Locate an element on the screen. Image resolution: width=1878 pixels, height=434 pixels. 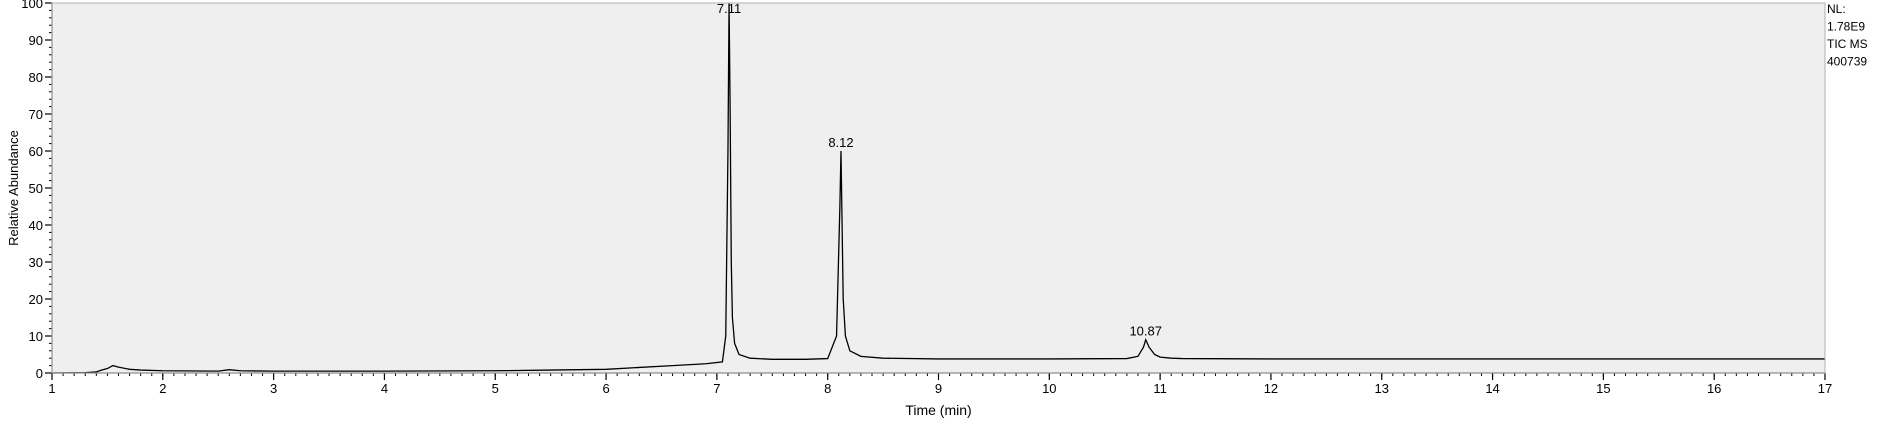
x-tick-label: 8 is located at coordinates (827, 388).